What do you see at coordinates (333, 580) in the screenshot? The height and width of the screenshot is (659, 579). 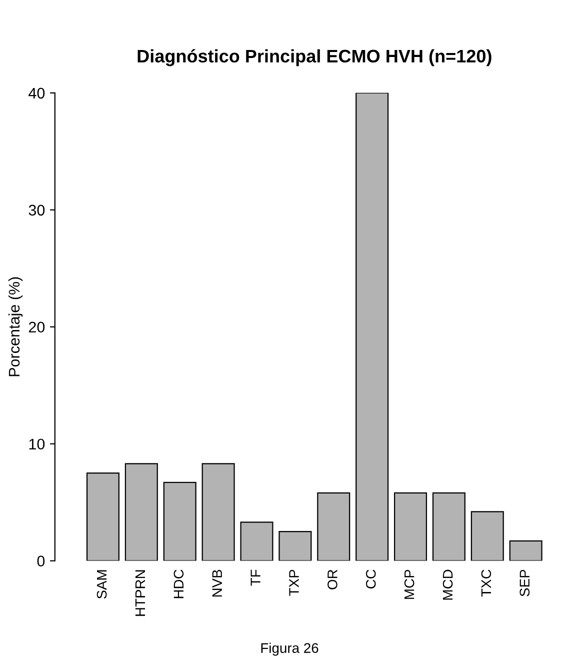 I see `x-tick-label: OR` at bounding box center [333, 580].